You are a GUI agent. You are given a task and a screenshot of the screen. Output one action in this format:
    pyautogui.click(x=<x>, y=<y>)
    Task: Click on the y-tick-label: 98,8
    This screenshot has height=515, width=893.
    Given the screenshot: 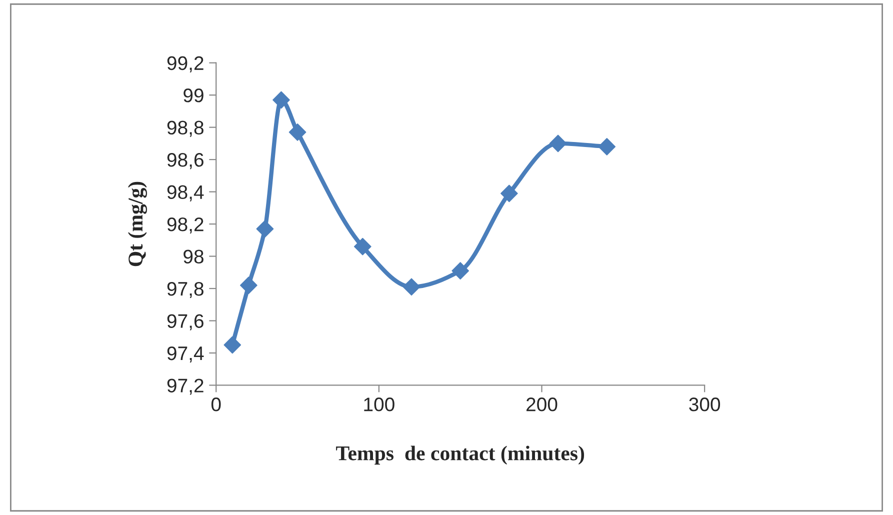 What is the action you would take?
    pyautogui.click(x=185, y=128)
    